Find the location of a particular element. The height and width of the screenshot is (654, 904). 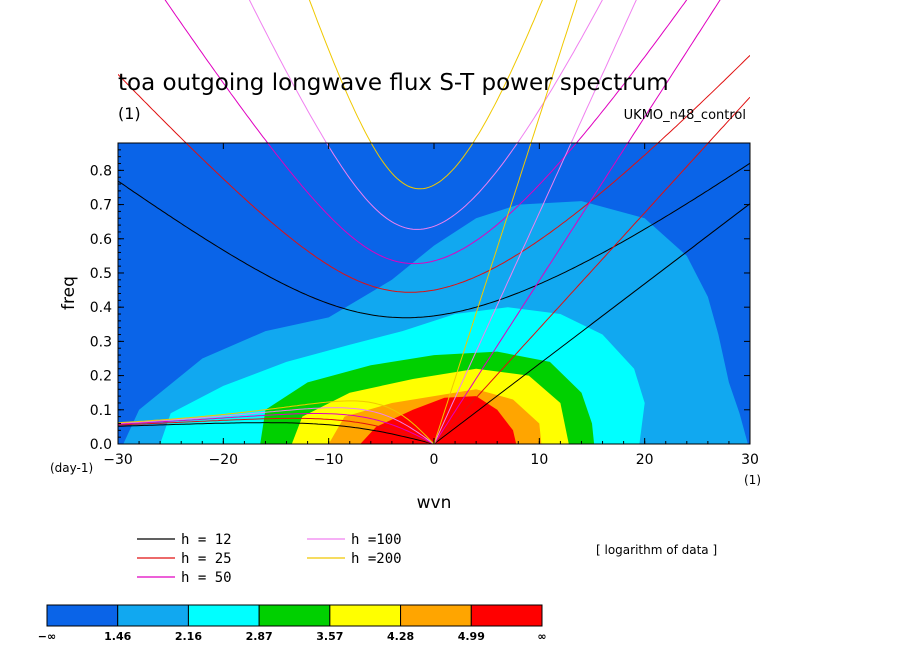

colorbar-level-0: −∞ is located at coordinates (47, 636).